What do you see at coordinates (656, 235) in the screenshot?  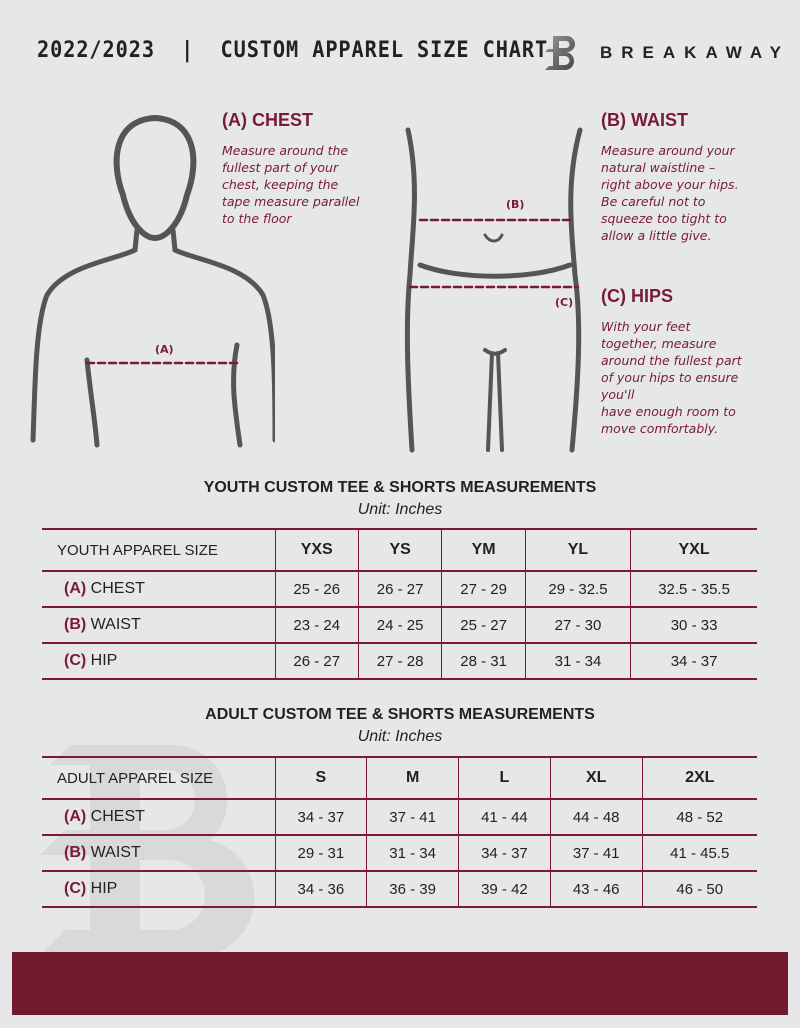 I see `text-line: allow a little give.` at bounding box center [656, 235].